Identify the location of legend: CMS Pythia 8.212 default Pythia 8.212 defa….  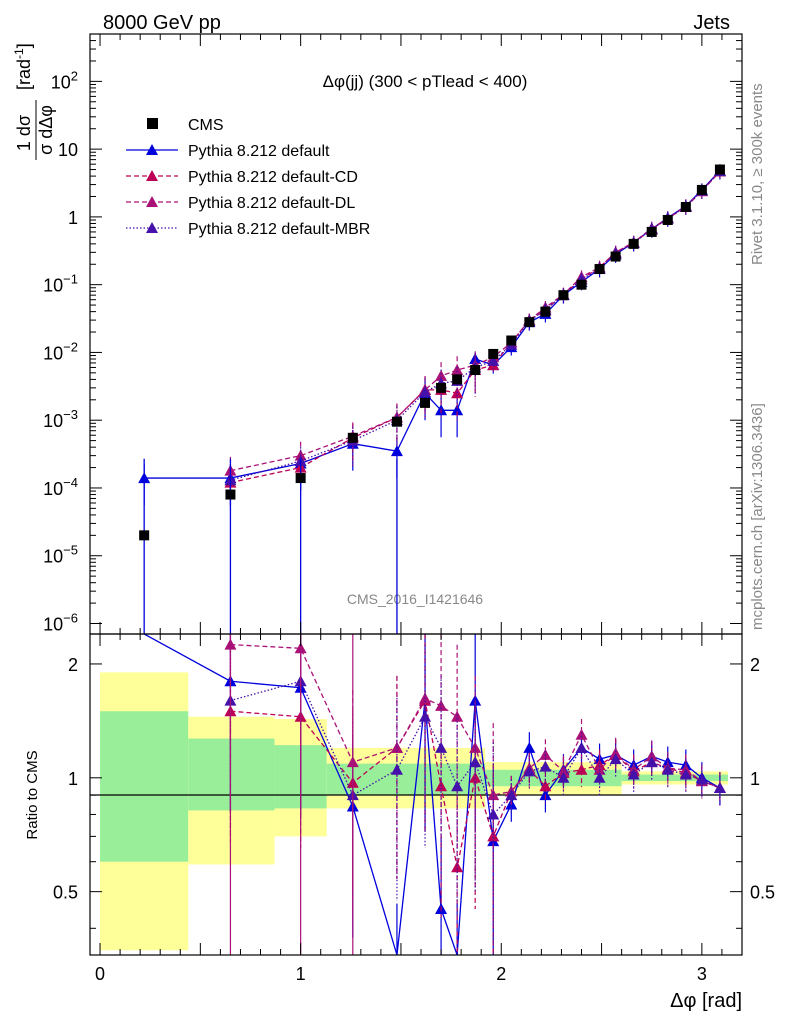
(248, 177).